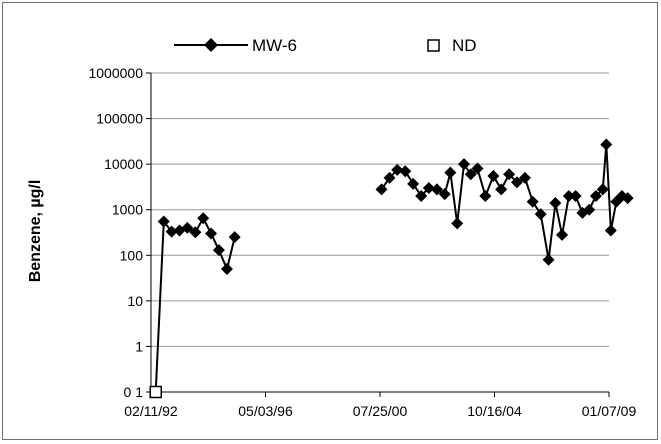 The width and height of the screenshot is (661, 444). What do you see at coordinates (123, 164) in the screenshot?
I see `y-tick-label: 10000` at bounding box center [123, 164].